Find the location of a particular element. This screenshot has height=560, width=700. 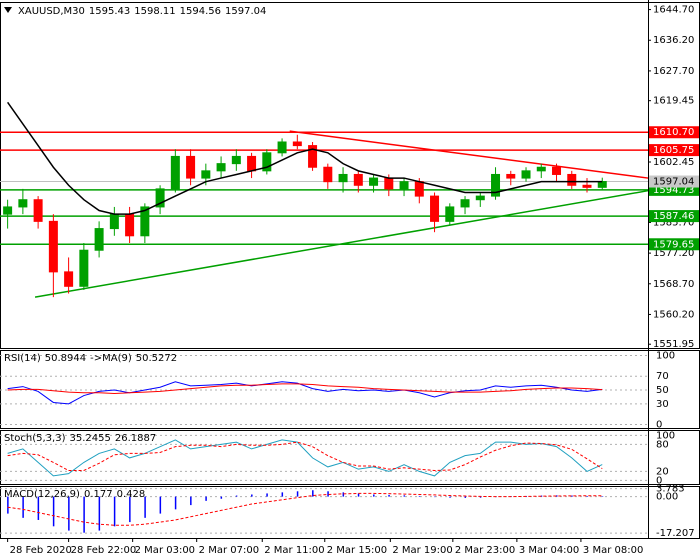

y-tick-label: 1619.45 is located at coordinates (673, 101).